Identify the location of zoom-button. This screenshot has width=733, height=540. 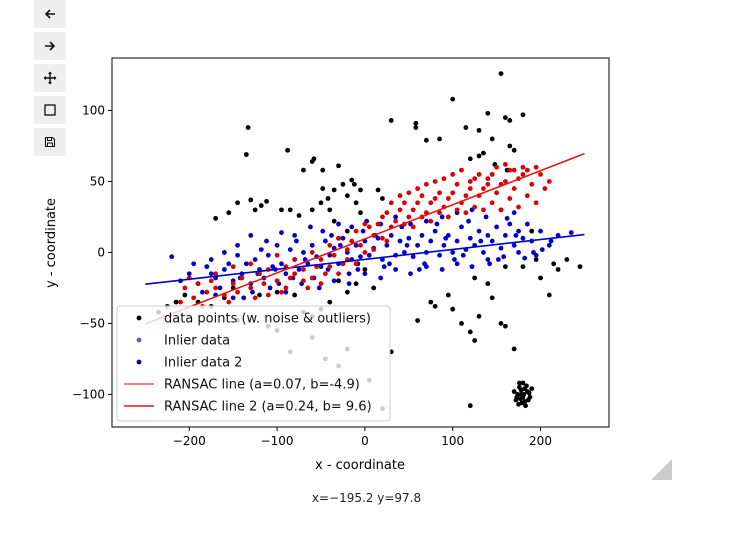
(50, 110).